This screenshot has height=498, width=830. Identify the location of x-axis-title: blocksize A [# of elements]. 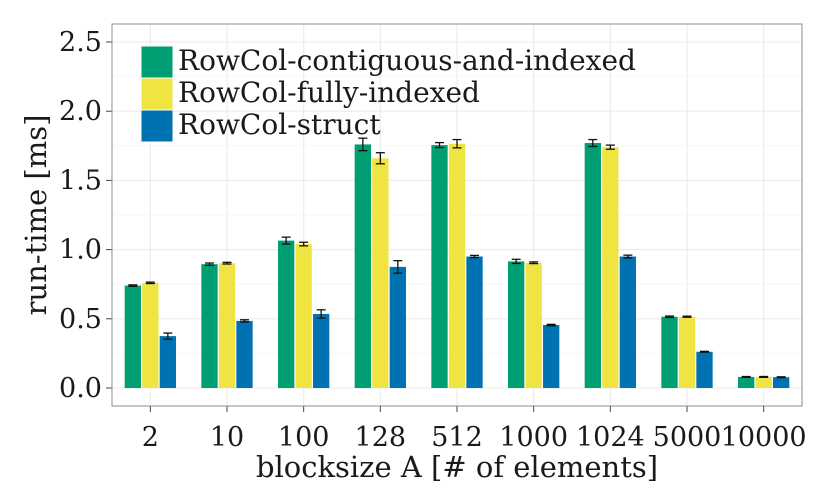
(457, 467).